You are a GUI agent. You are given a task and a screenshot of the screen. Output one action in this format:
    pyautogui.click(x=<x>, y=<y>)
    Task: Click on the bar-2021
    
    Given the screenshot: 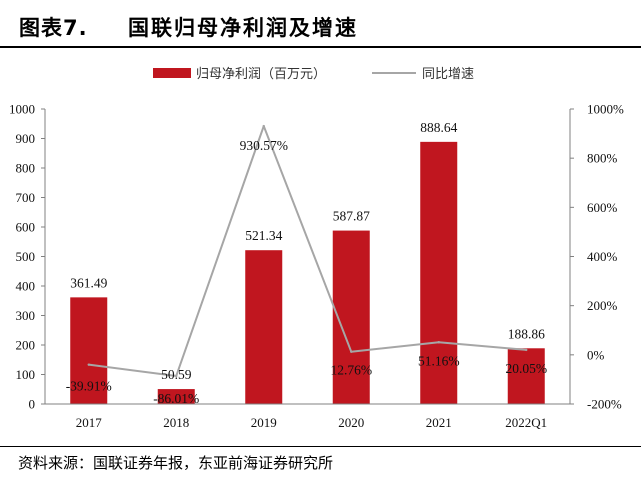 What is the action you would take?
    pyautogui.click(x=439, y=272)
    